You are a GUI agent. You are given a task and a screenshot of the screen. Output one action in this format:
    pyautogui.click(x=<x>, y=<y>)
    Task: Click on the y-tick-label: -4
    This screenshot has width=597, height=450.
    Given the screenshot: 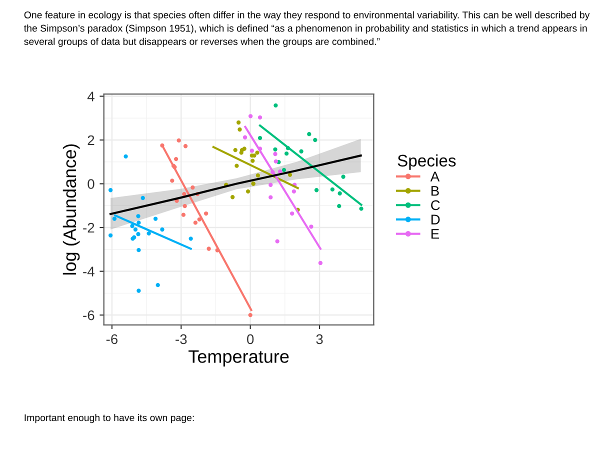 What is the action you would take?
    pyautogui.click(x=88, y=271)
    